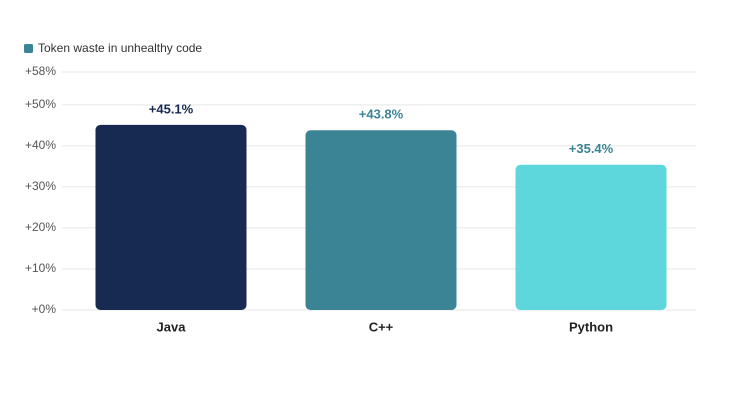 The image size is (734, 400). What do you see at coordinates (40, 71) in the screenshot?
I see `y-tick-label: +58%` at bounding box center [40, 71].